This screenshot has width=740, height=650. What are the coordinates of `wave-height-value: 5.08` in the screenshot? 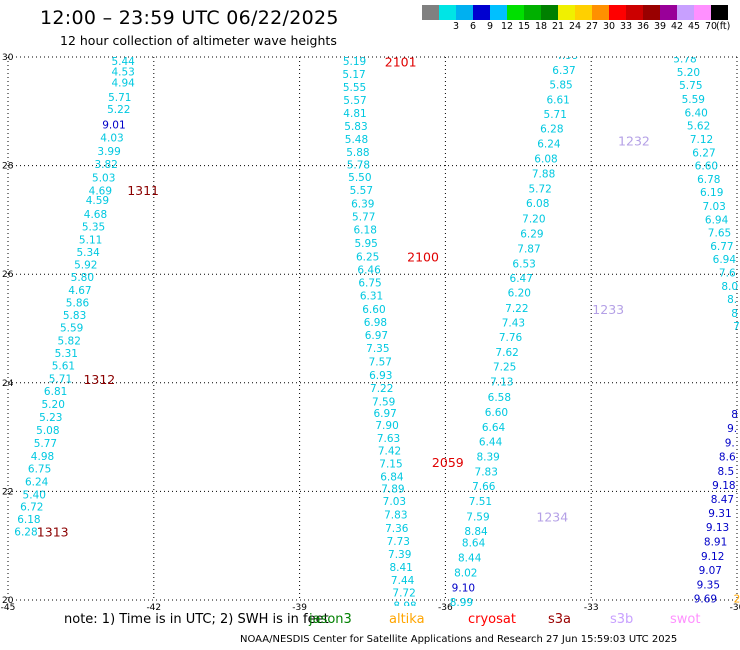 It's located at (47, 431).